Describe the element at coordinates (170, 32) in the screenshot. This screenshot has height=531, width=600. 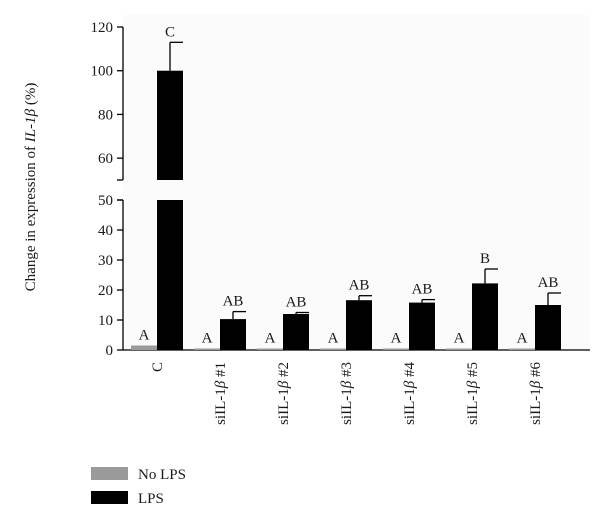
I see `significance-label: C` at that location.